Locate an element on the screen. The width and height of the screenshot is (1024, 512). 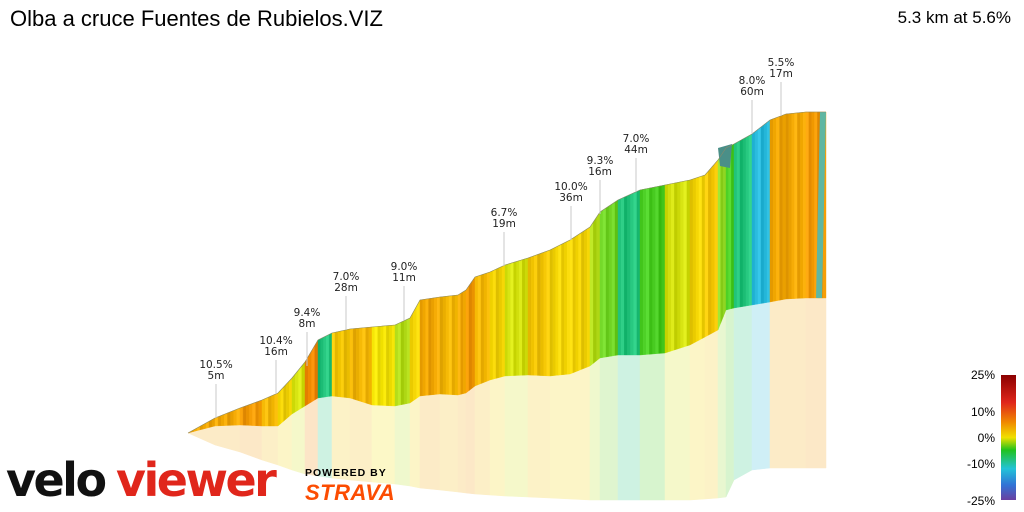
annotation-gradient: 9.3% is located at coordinates (600, 161).